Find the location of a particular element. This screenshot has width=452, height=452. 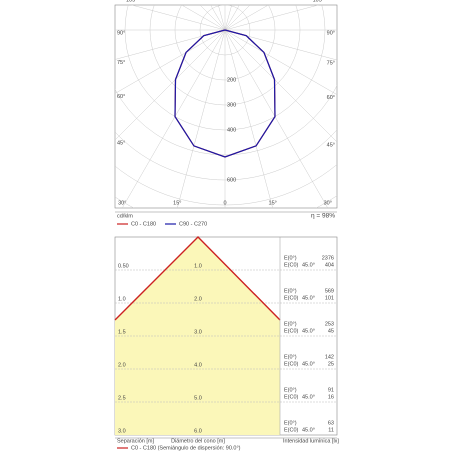

e0-value: 91 is located at coordinates (331, 390).